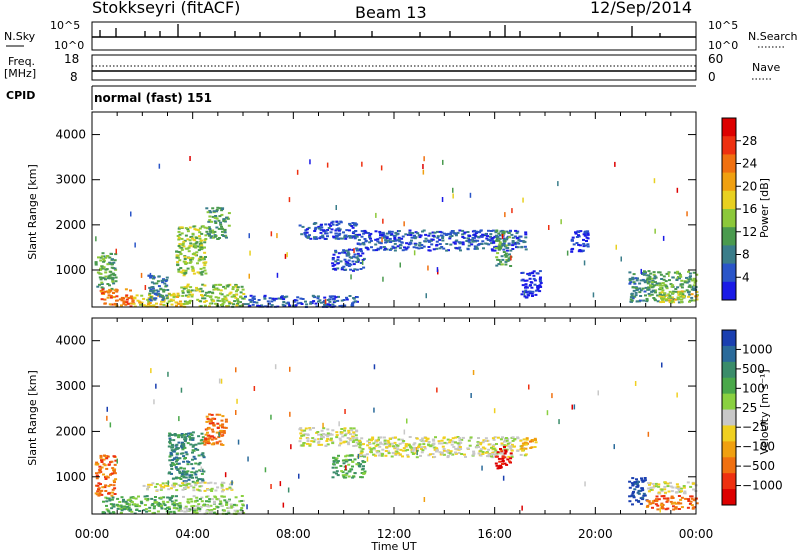  I want to click on time-axis-label: 00:00, so click(92, 534).